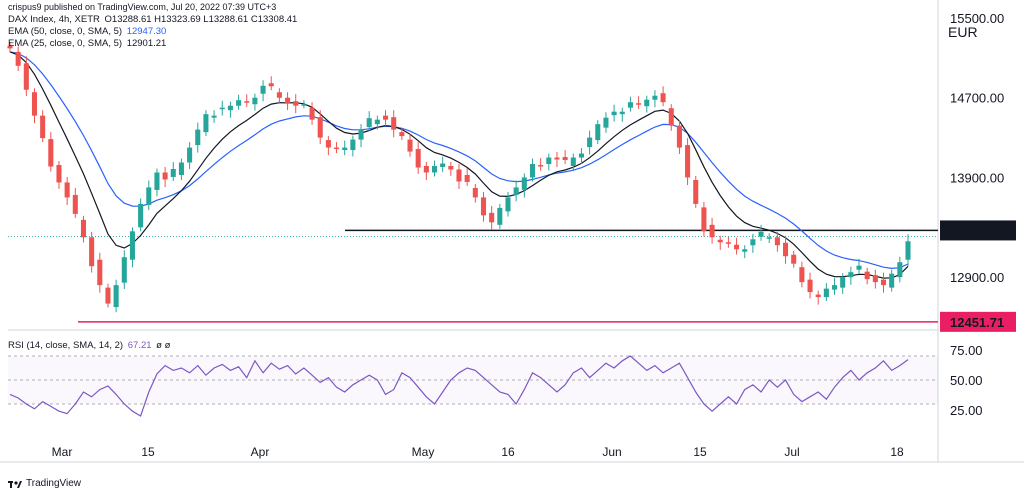 This screenshot has width=1024, height=495. Describe the element at coordinates (15, 484) in the screenshot. I see `tradingview-logo-icon` at that location.